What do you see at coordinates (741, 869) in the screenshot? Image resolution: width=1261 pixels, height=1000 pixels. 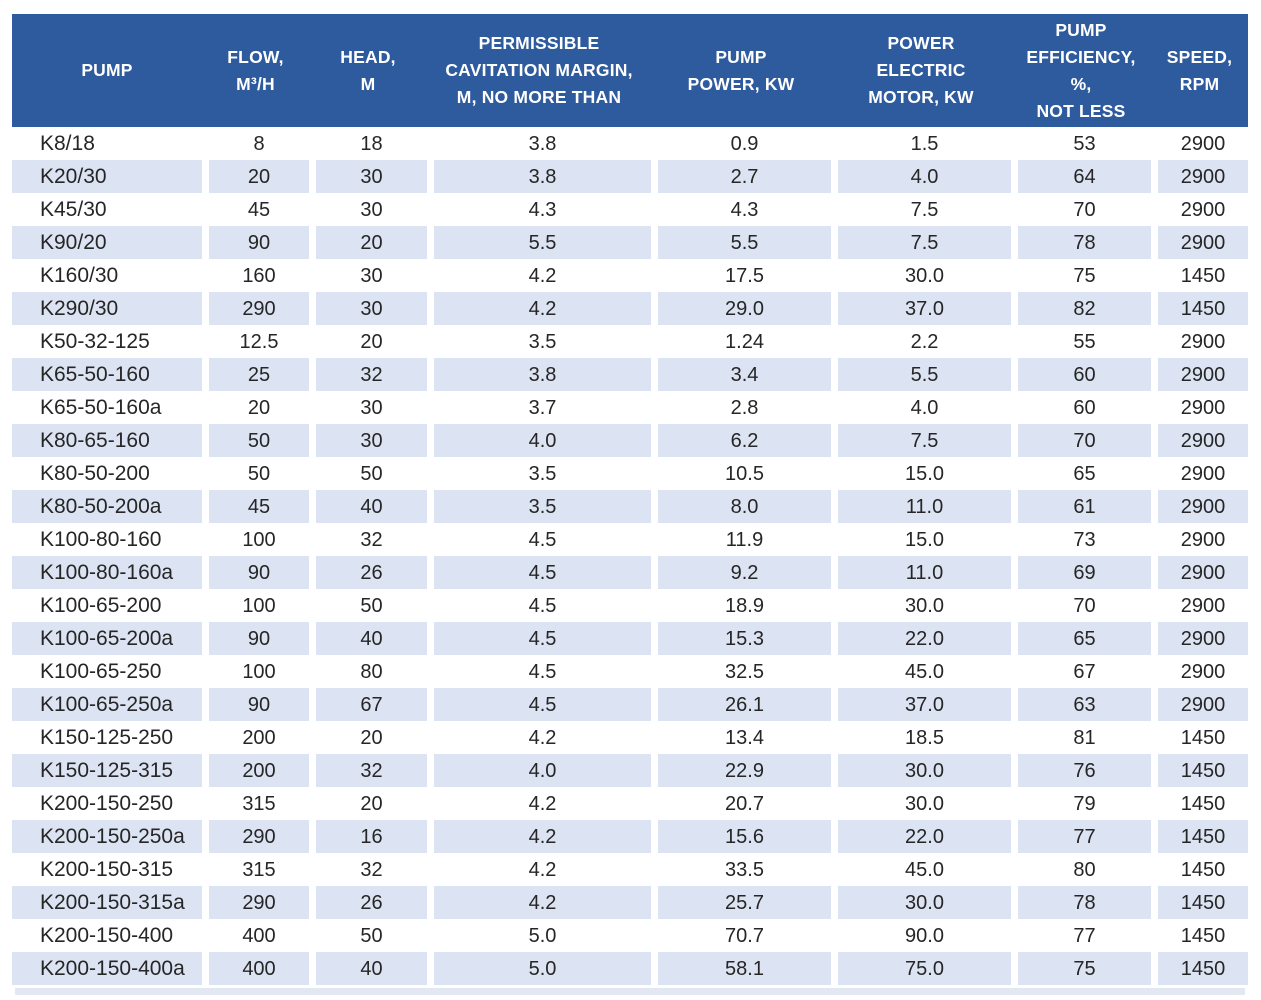 I see `pump-power-cell: 33.5` at bounding box center [741, 869].